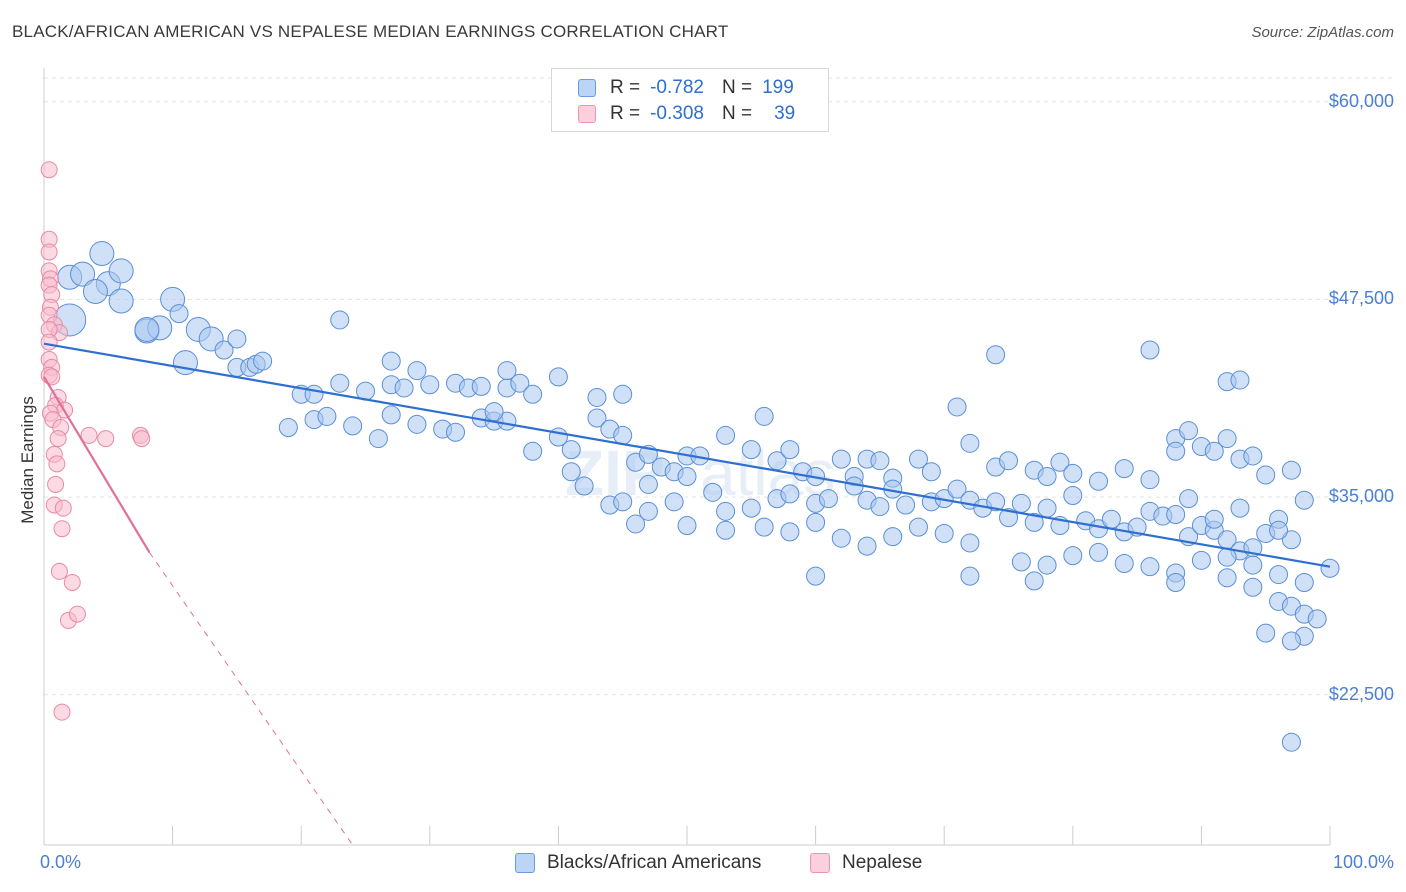 The width and height of the screenshot is (1406, 892). What do you see at coordinates (882, 862) in the screenshot?
I see `bottom-legend-label-nepalese: Nepalese` at bounding box center [882, 862].